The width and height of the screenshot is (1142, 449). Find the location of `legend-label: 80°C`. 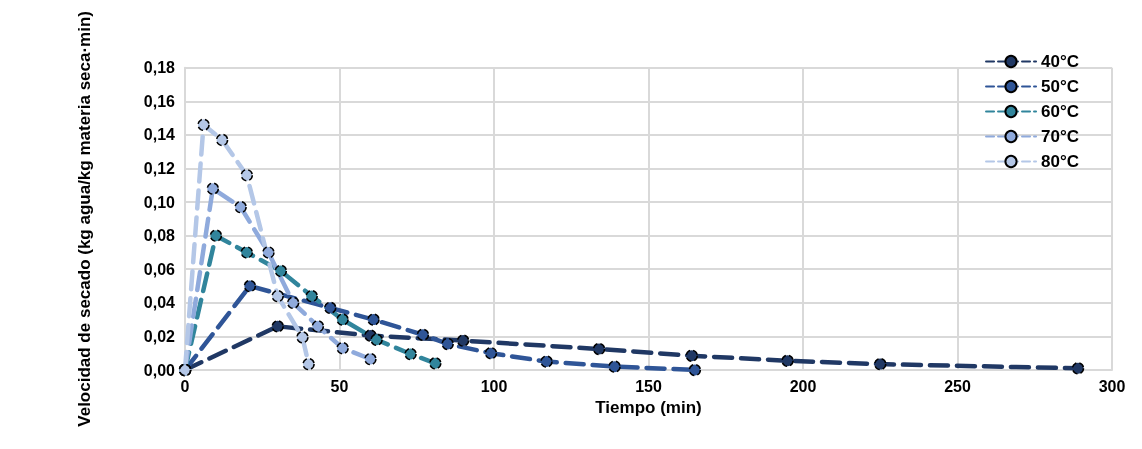

legend-label: 80°C is located at coordinates (1060, 161).